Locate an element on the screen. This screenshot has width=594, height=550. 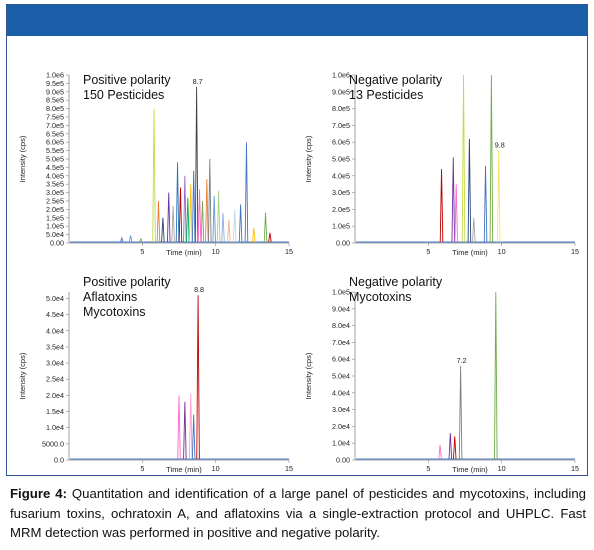
y-tick-label: 5.0e5 is located at coordinates (341, 159).